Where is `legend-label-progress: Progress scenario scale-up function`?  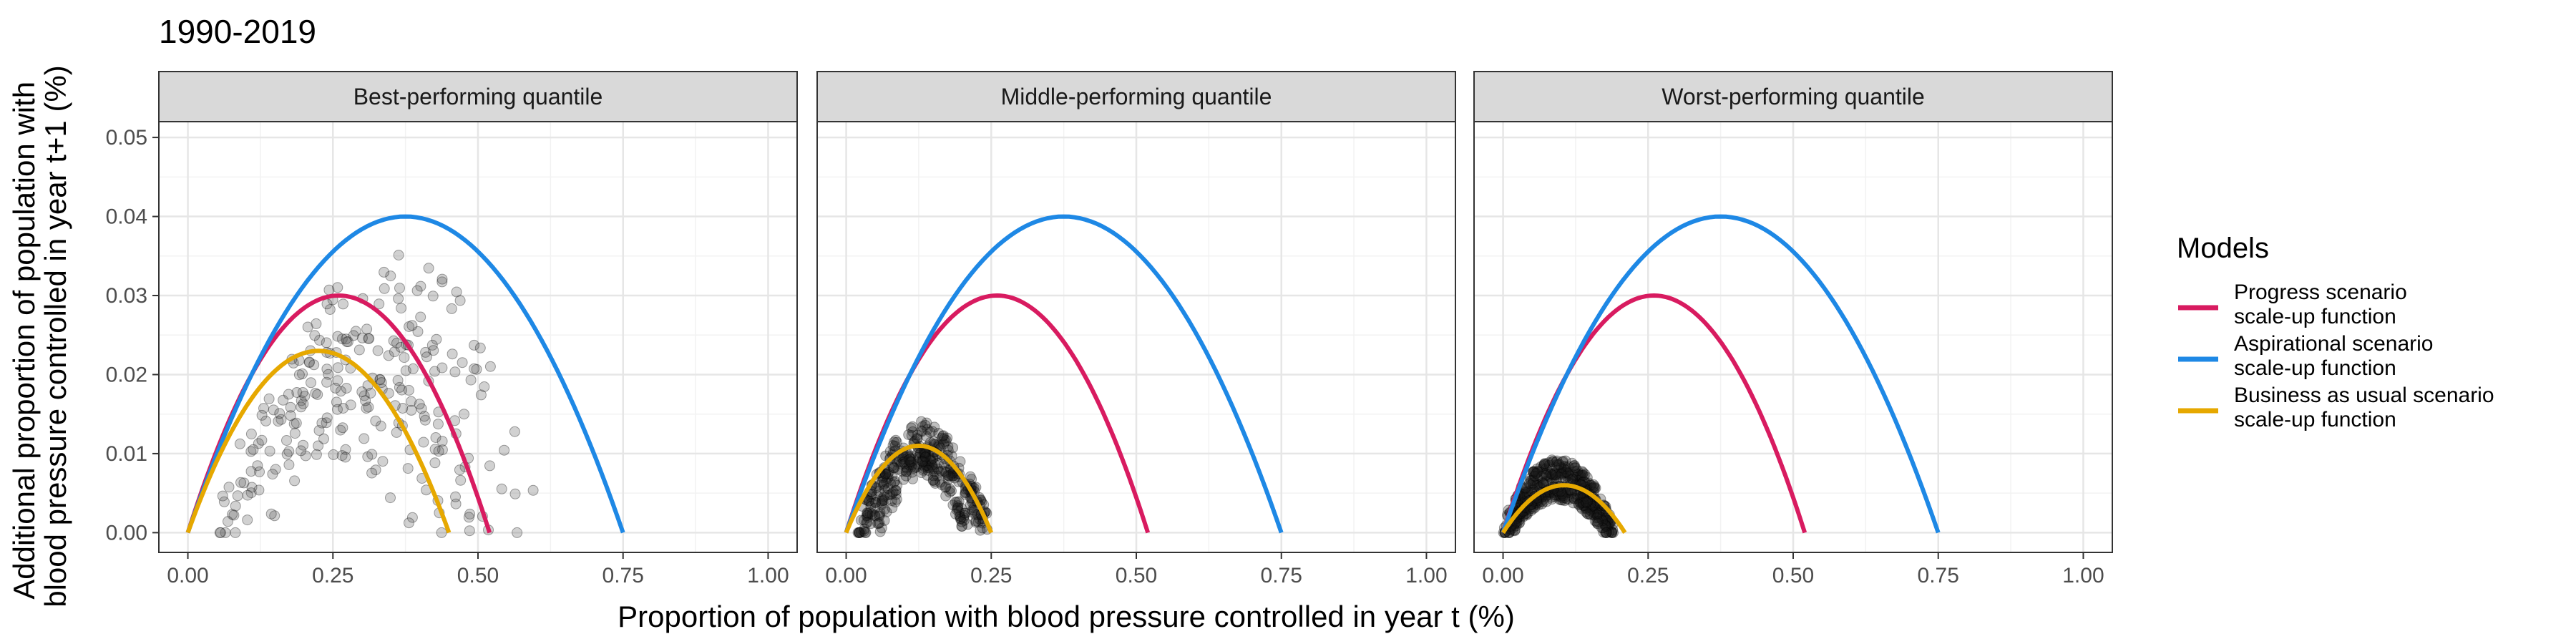
legend-label-progress: Progress scenario scale-up function is located at coordinates (2323, 304).